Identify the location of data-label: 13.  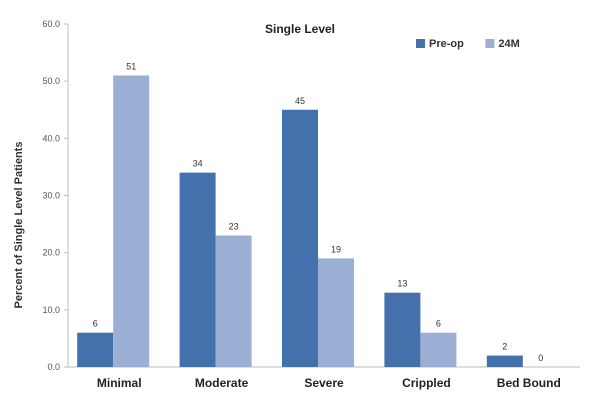
(402, 284).